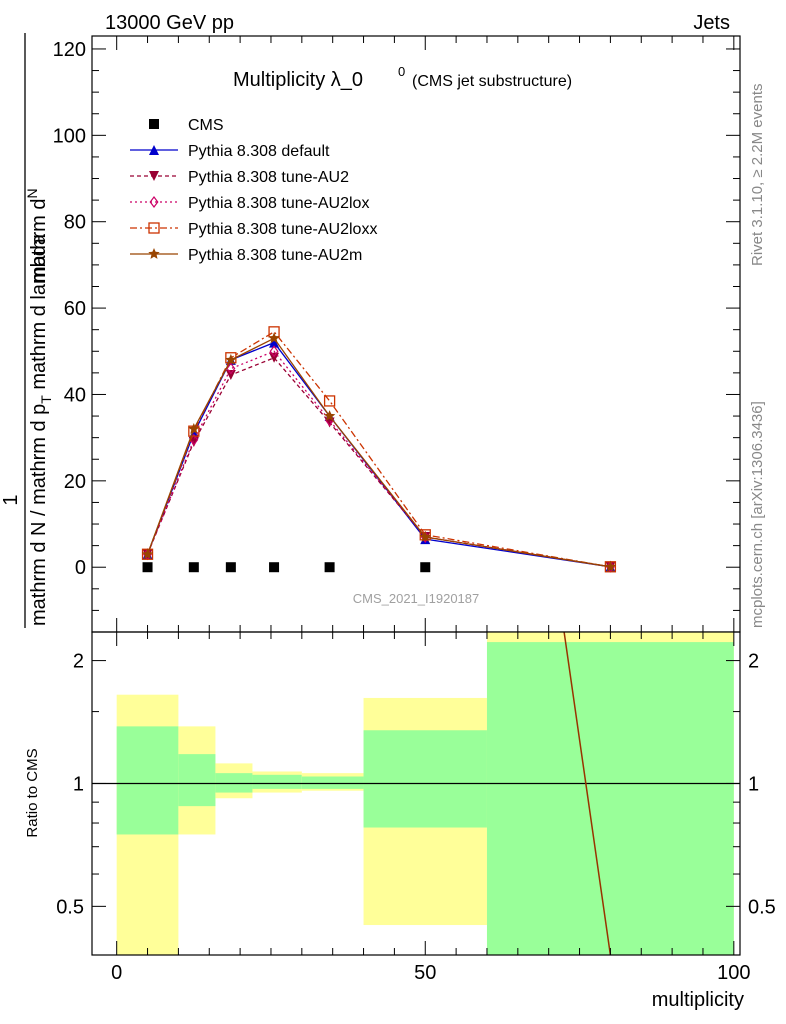 Image resolution: width=786 pixels, height=1024 pixels. What do you see at coordinates (206, 125) in the screenshot?
I see `legend-label-0: CMS` at bounding box center [206, 125].